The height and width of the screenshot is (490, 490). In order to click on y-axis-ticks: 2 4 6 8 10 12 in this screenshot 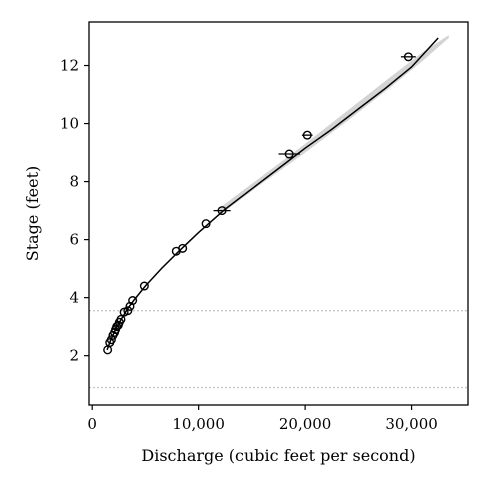, I will do `click(74, 211)`.